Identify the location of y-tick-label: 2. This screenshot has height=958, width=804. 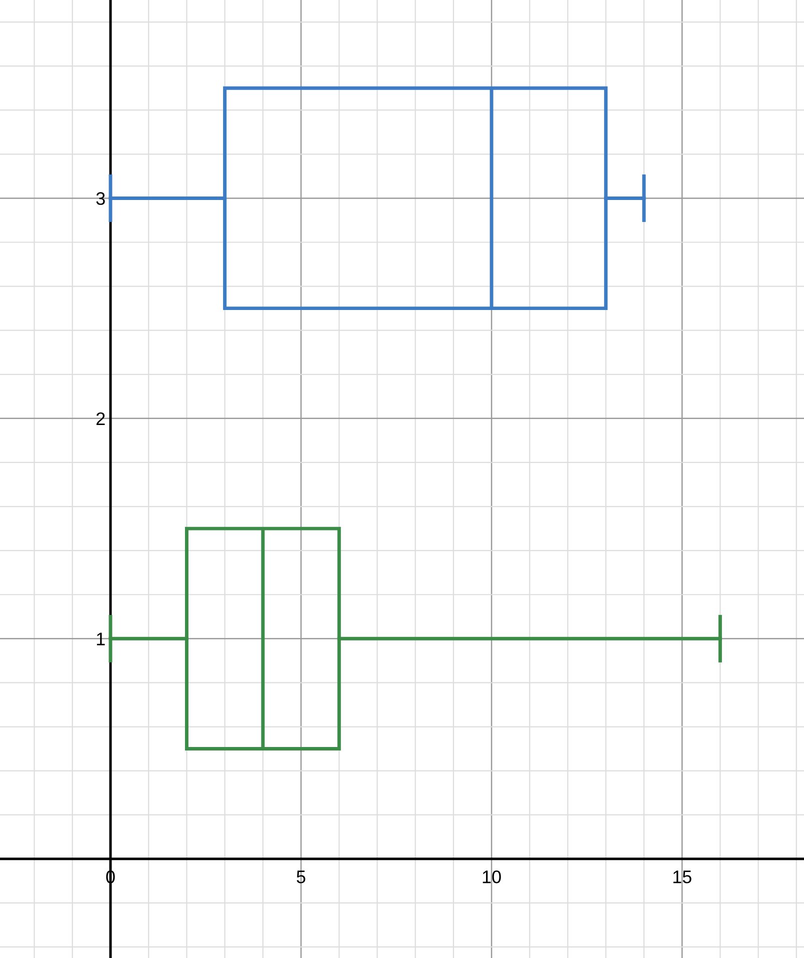
(100, 418).